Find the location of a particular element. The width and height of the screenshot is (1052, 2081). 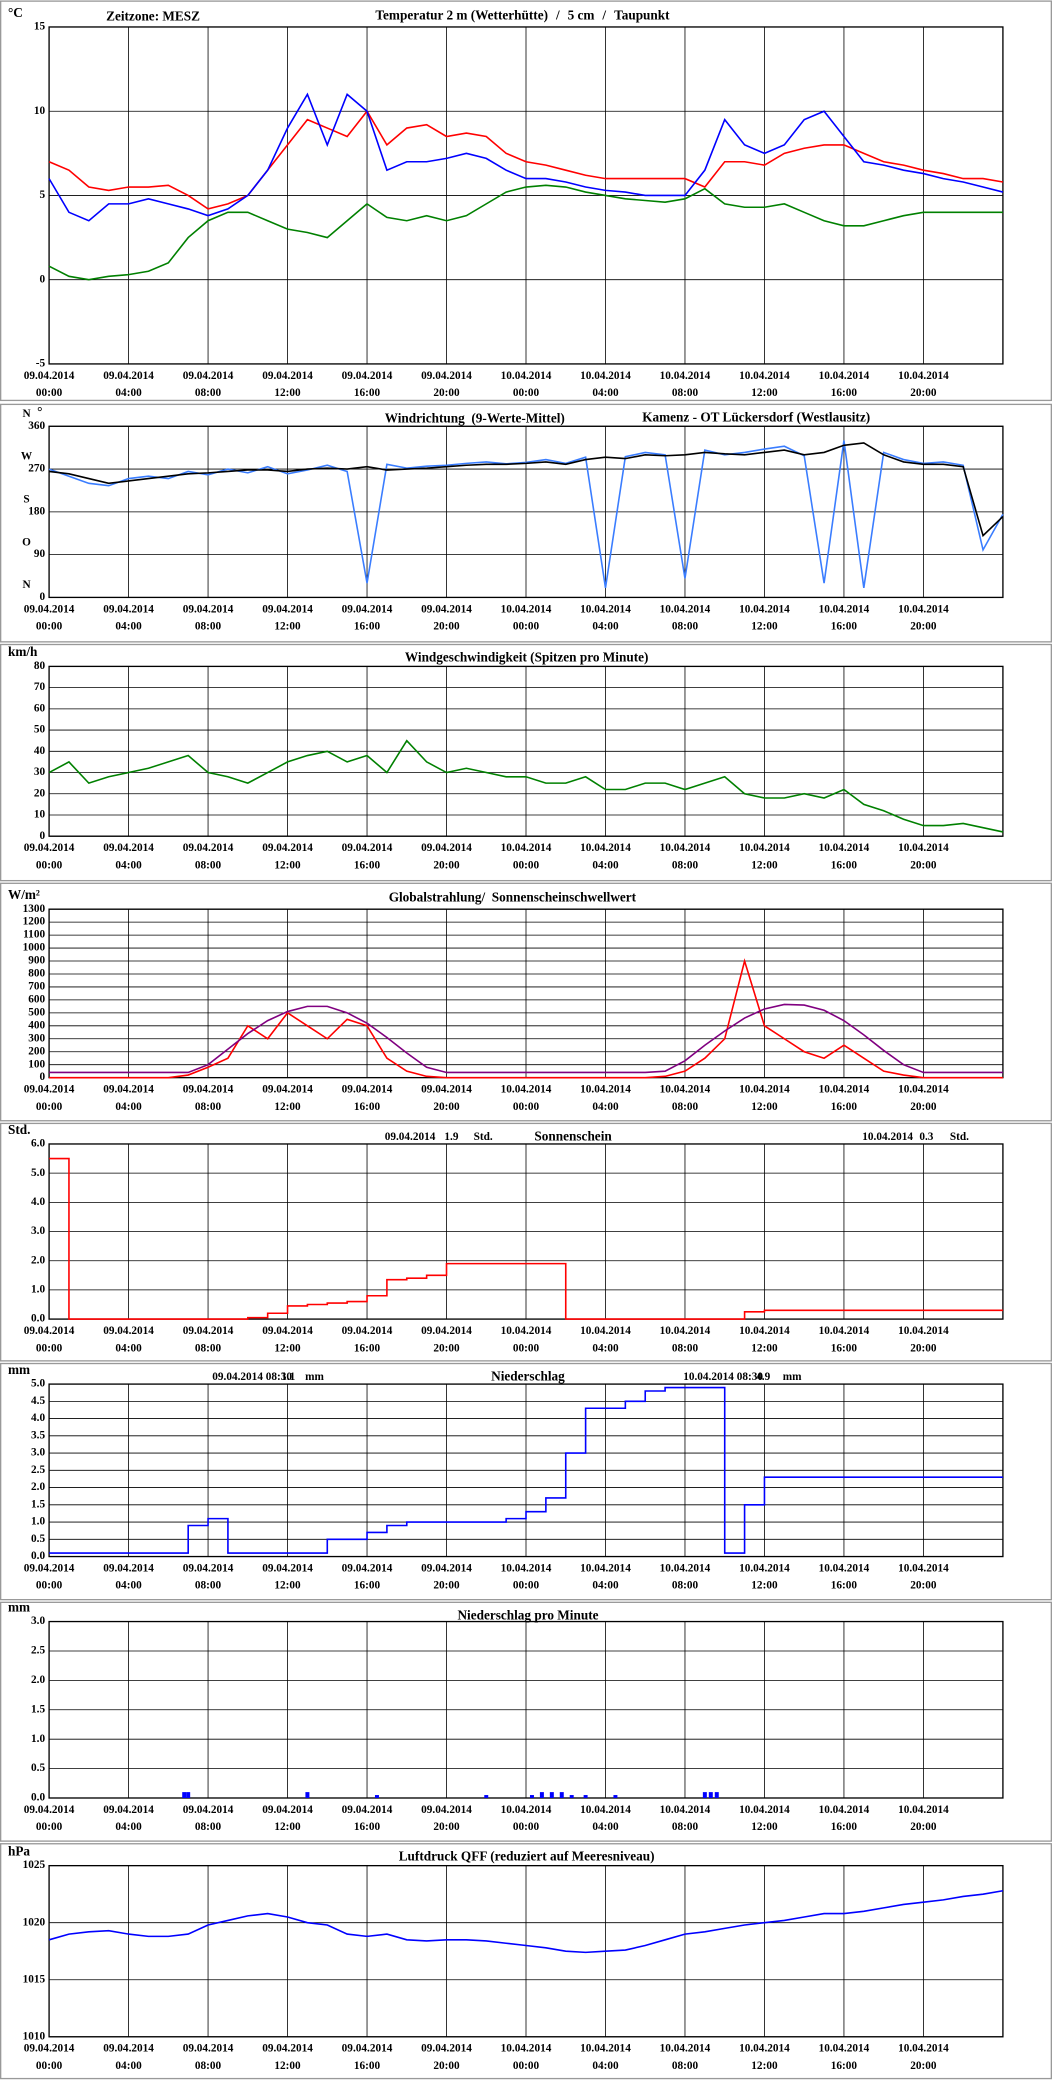

y-tick-label: 1200 is located at coordinates (34, 922).